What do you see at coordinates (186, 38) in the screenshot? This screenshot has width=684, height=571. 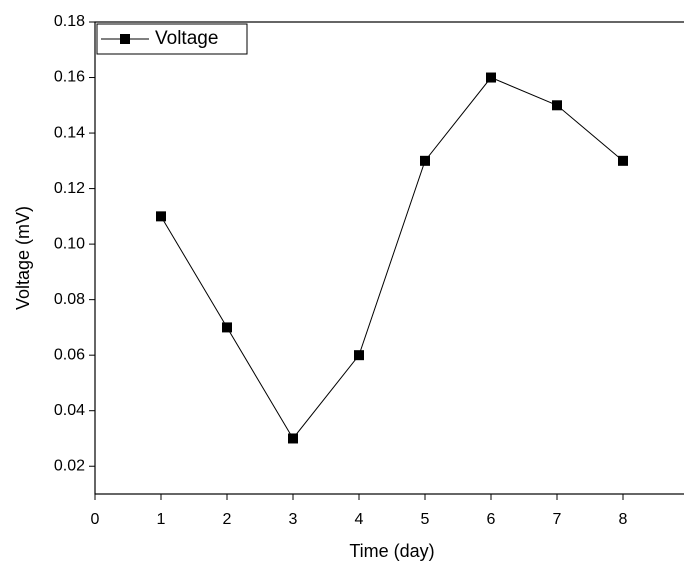 I see `legend-label: Voltage` at bounding box center [186, 38].